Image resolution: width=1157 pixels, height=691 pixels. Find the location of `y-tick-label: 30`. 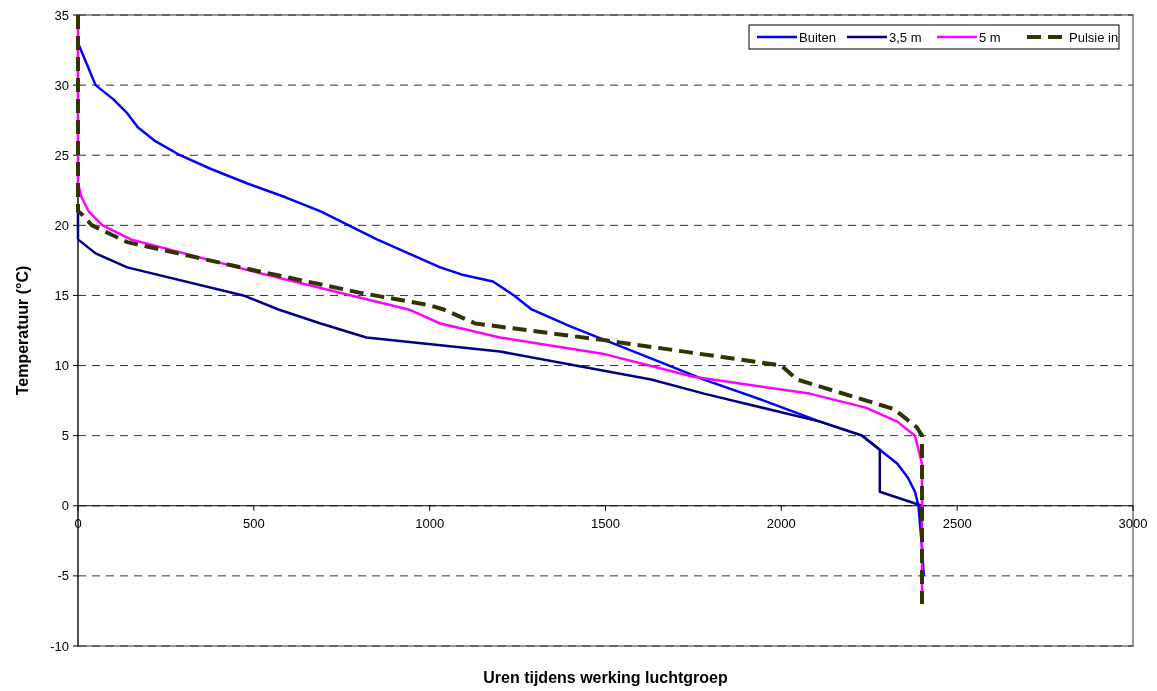

y-tick-label: 30 is located at coordinates (61, 85).